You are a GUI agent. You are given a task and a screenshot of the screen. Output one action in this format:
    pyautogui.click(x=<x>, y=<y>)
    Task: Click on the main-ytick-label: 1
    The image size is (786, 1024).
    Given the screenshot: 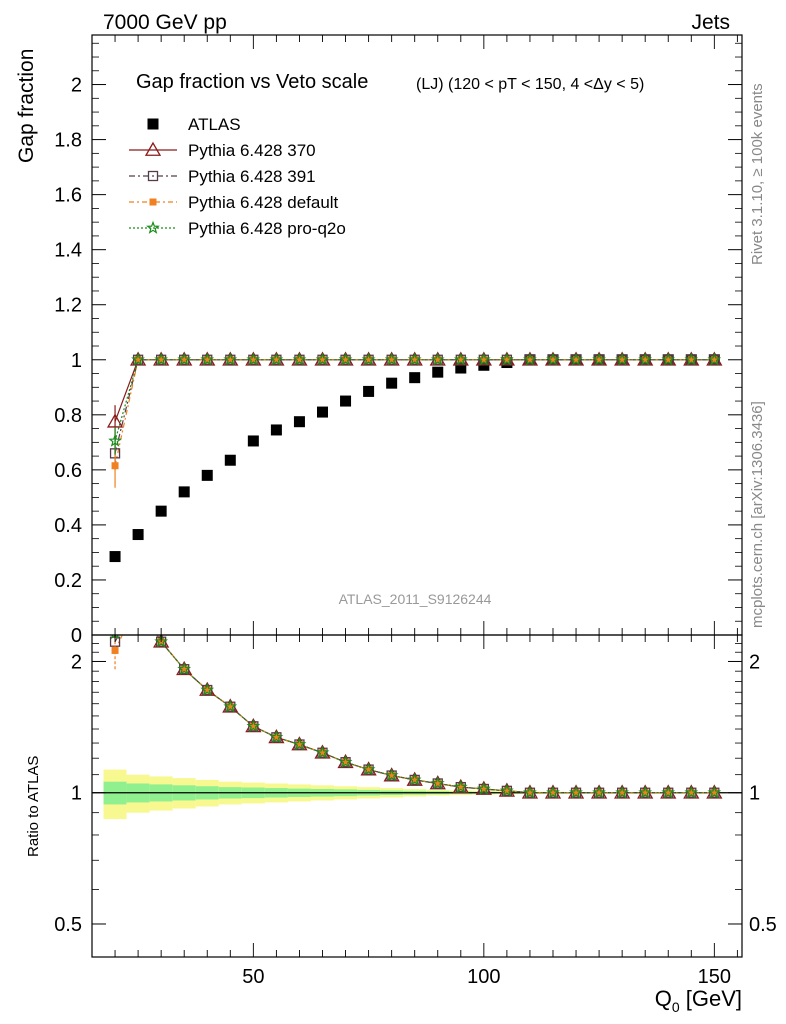 What is the action you would take?
    pyautogui.click(x=76, y=361)
    